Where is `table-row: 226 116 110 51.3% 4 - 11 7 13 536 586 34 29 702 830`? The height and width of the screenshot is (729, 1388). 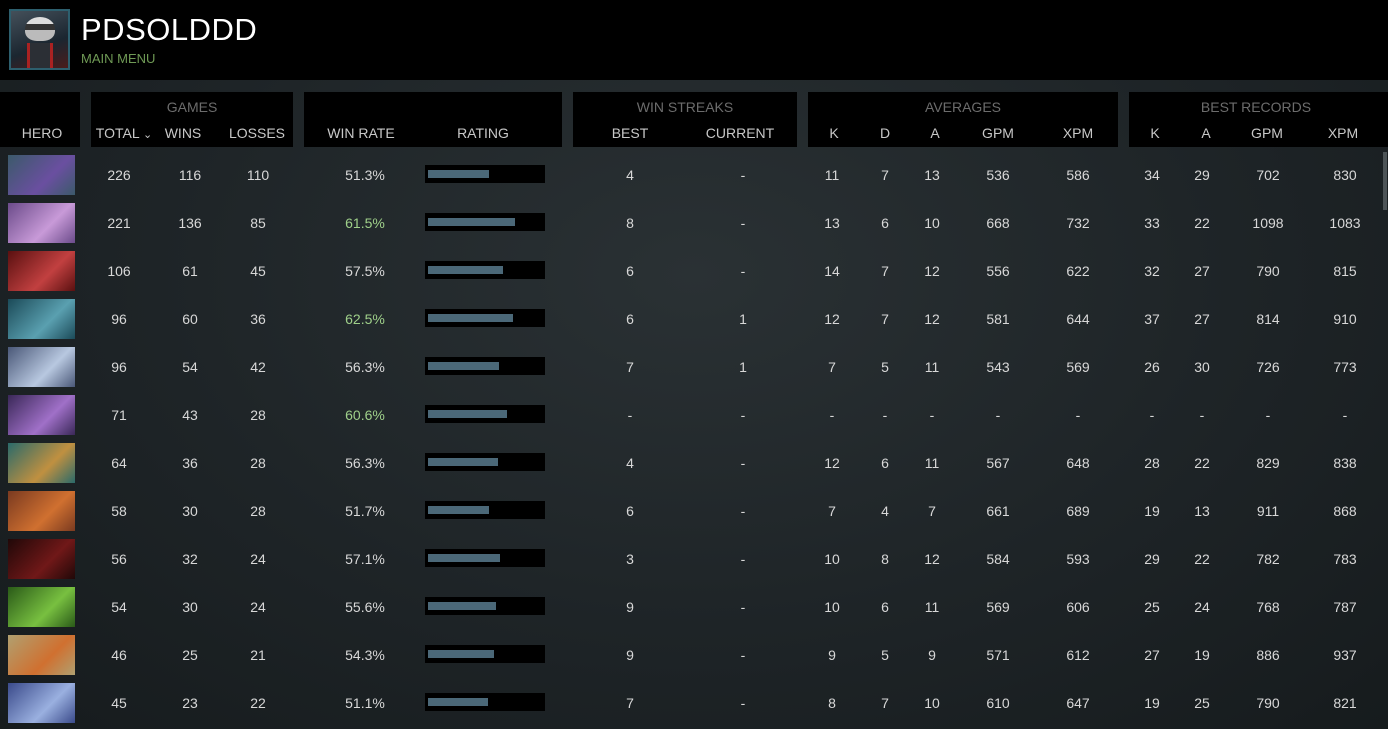
table-row: 226 116 110 51.3% 4 - 11 7 13 536 586 34 29 702 830 is located at coordinates (690, 175).